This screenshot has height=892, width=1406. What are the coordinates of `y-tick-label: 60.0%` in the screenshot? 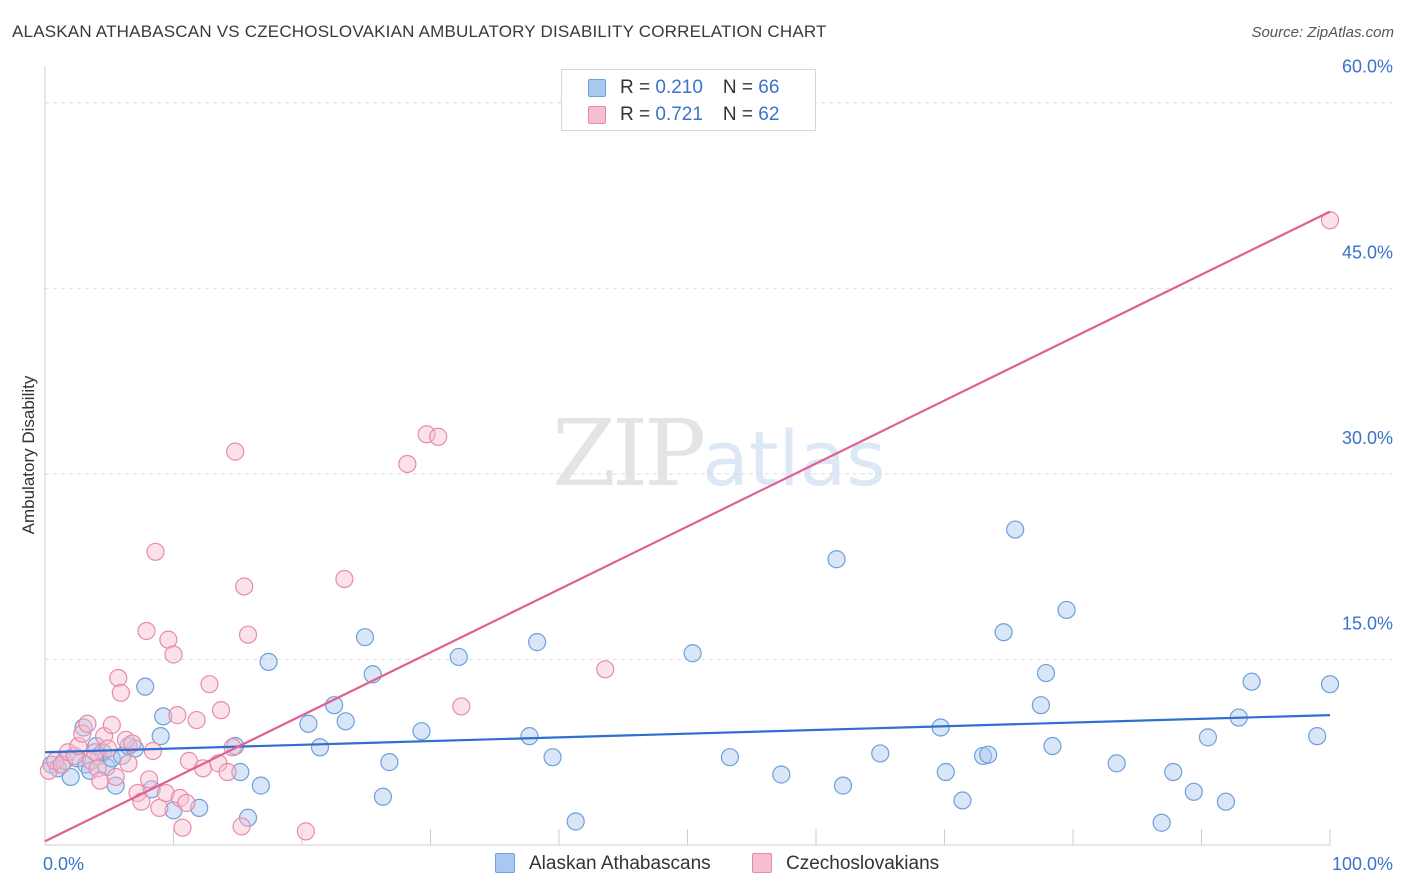 It's located at (1367, 67).